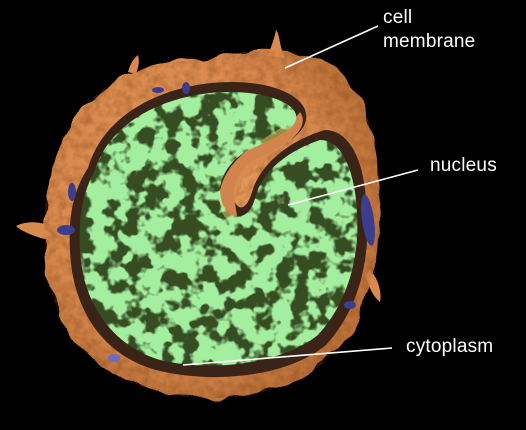 The height and width of the screenshot is (430, 526). What do you see at coordinates (261, 167) in the screenshot?
I see `cytoplasm-fold` at bounding box center [261, 167].